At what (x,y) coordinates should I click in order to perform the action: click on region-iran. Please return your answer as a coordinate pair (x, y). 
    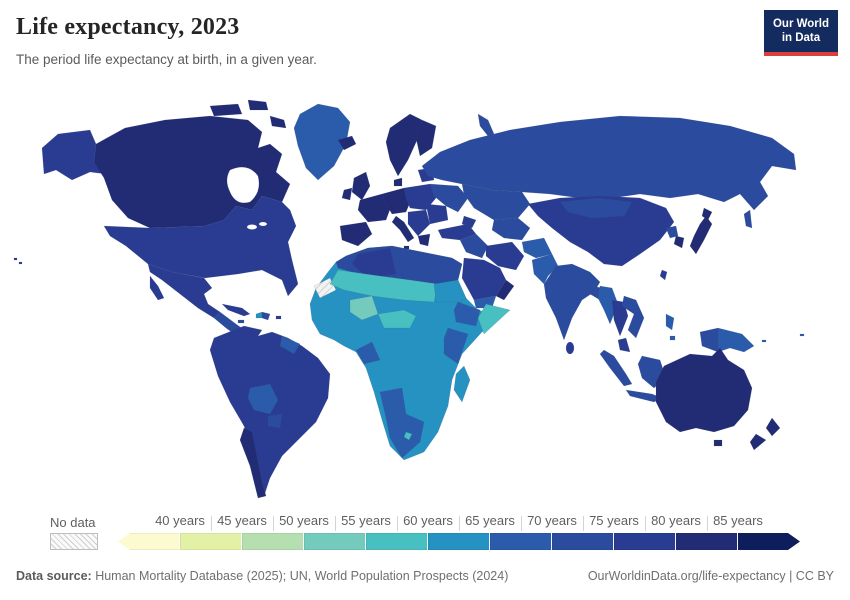
    Looking at the image, I should click on (505, 256).